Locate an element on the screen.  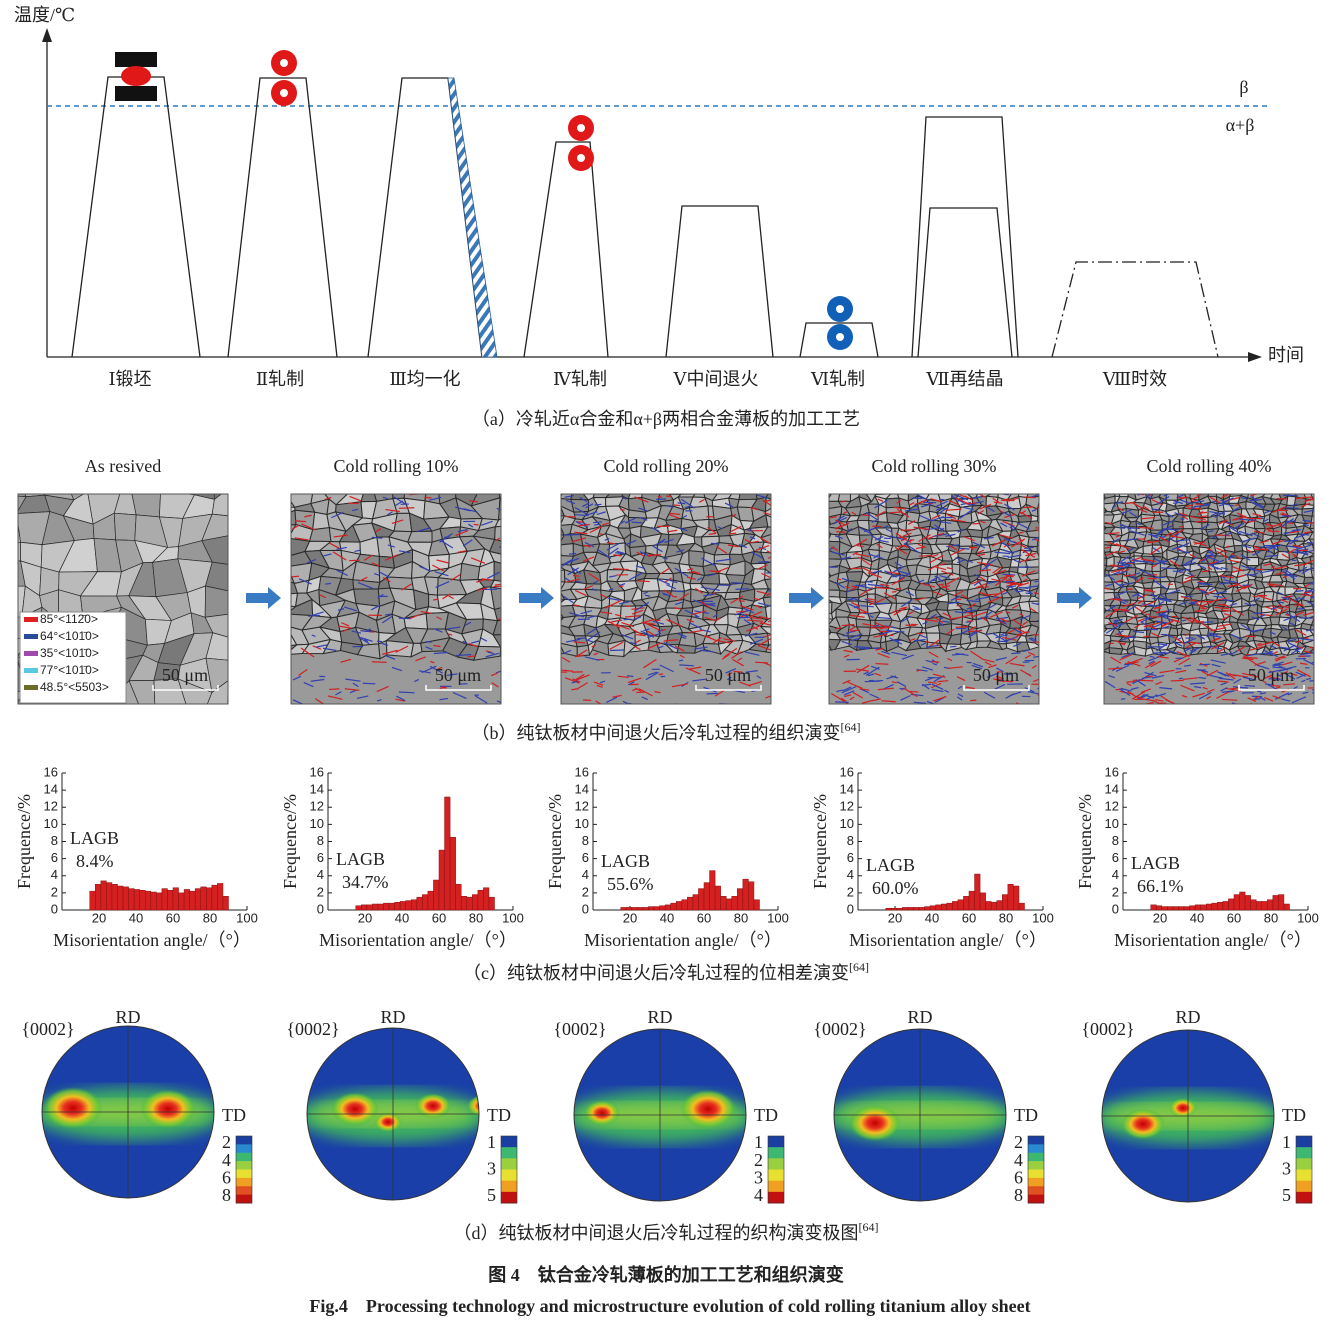
image-title: Cold rolling 10% is located at coordinates (396, 466).